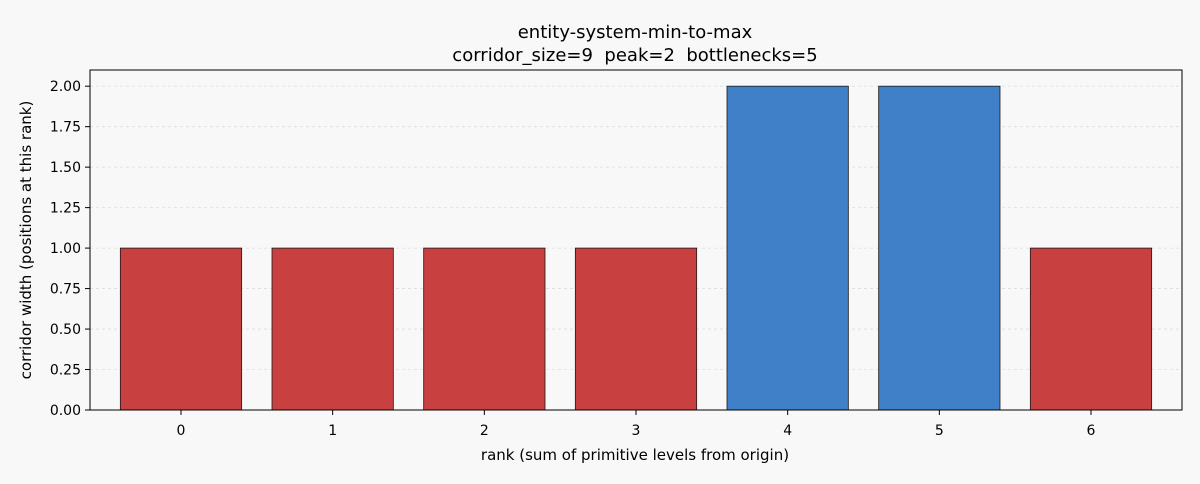  What do you see at coordinates (65, 371) in the screenshot?
I see `y-tick-label: 0.25` at bounding box center [65, 371].